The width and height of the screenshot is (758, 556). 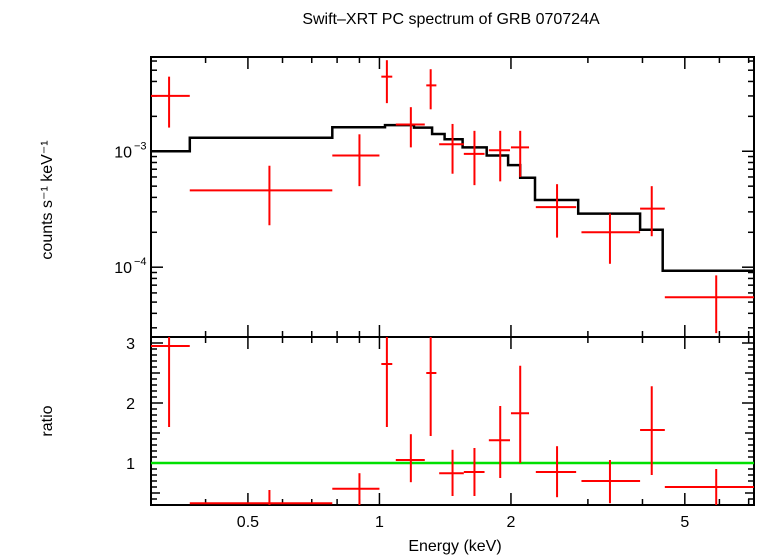 I want to click on y-tick-label: 3, so click(x=130, y=344).